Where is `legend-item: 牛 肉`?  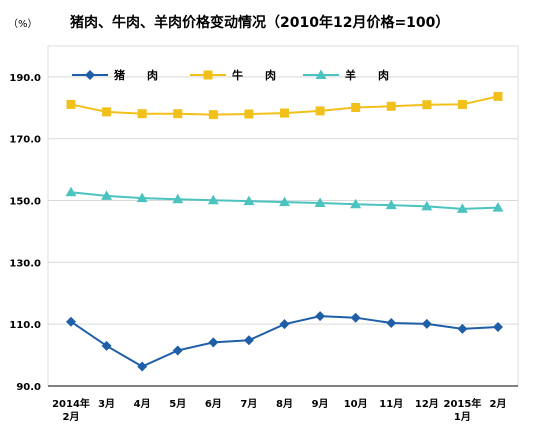
legend-item: 牛 肉 is located at coordinates (233, 75).